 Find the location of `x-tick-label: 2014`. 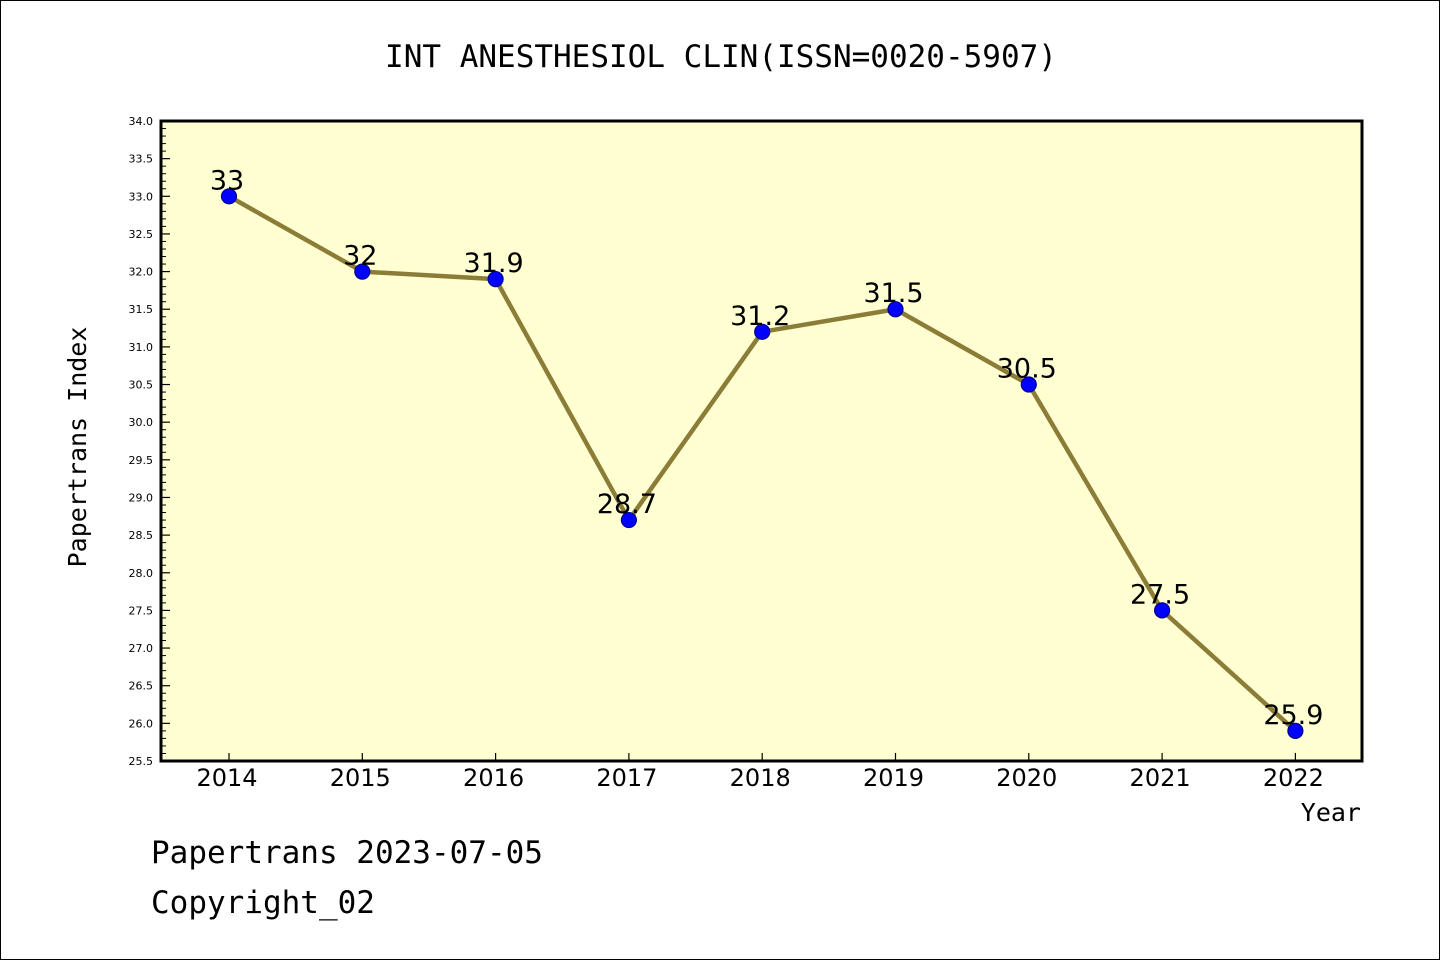

x-tick-label: 2014 is located at coordinates (226, 778).